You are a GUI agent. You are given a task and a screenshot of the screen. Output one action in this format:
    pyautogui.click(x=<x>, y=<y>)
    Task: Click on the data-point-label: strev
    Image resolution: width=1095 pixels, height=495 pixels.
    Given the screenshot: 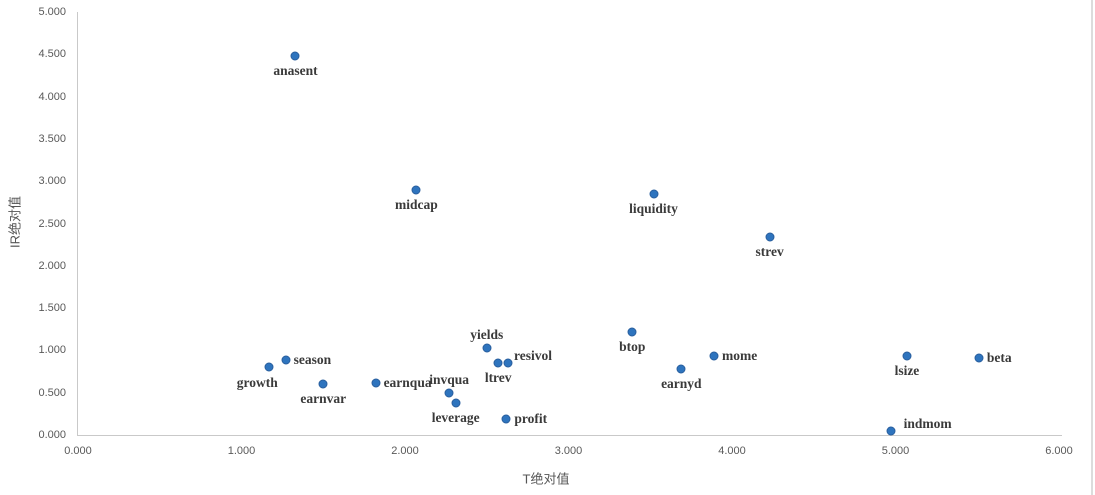 What is the action you would take?
    pyautogui.click(x=769, y=252)
    